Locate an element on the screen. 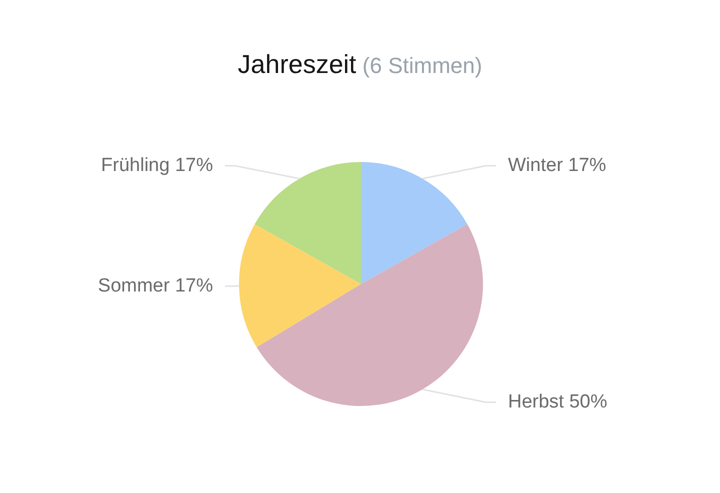  slice-label: Winter 17% is located at coordinates (557, 165).